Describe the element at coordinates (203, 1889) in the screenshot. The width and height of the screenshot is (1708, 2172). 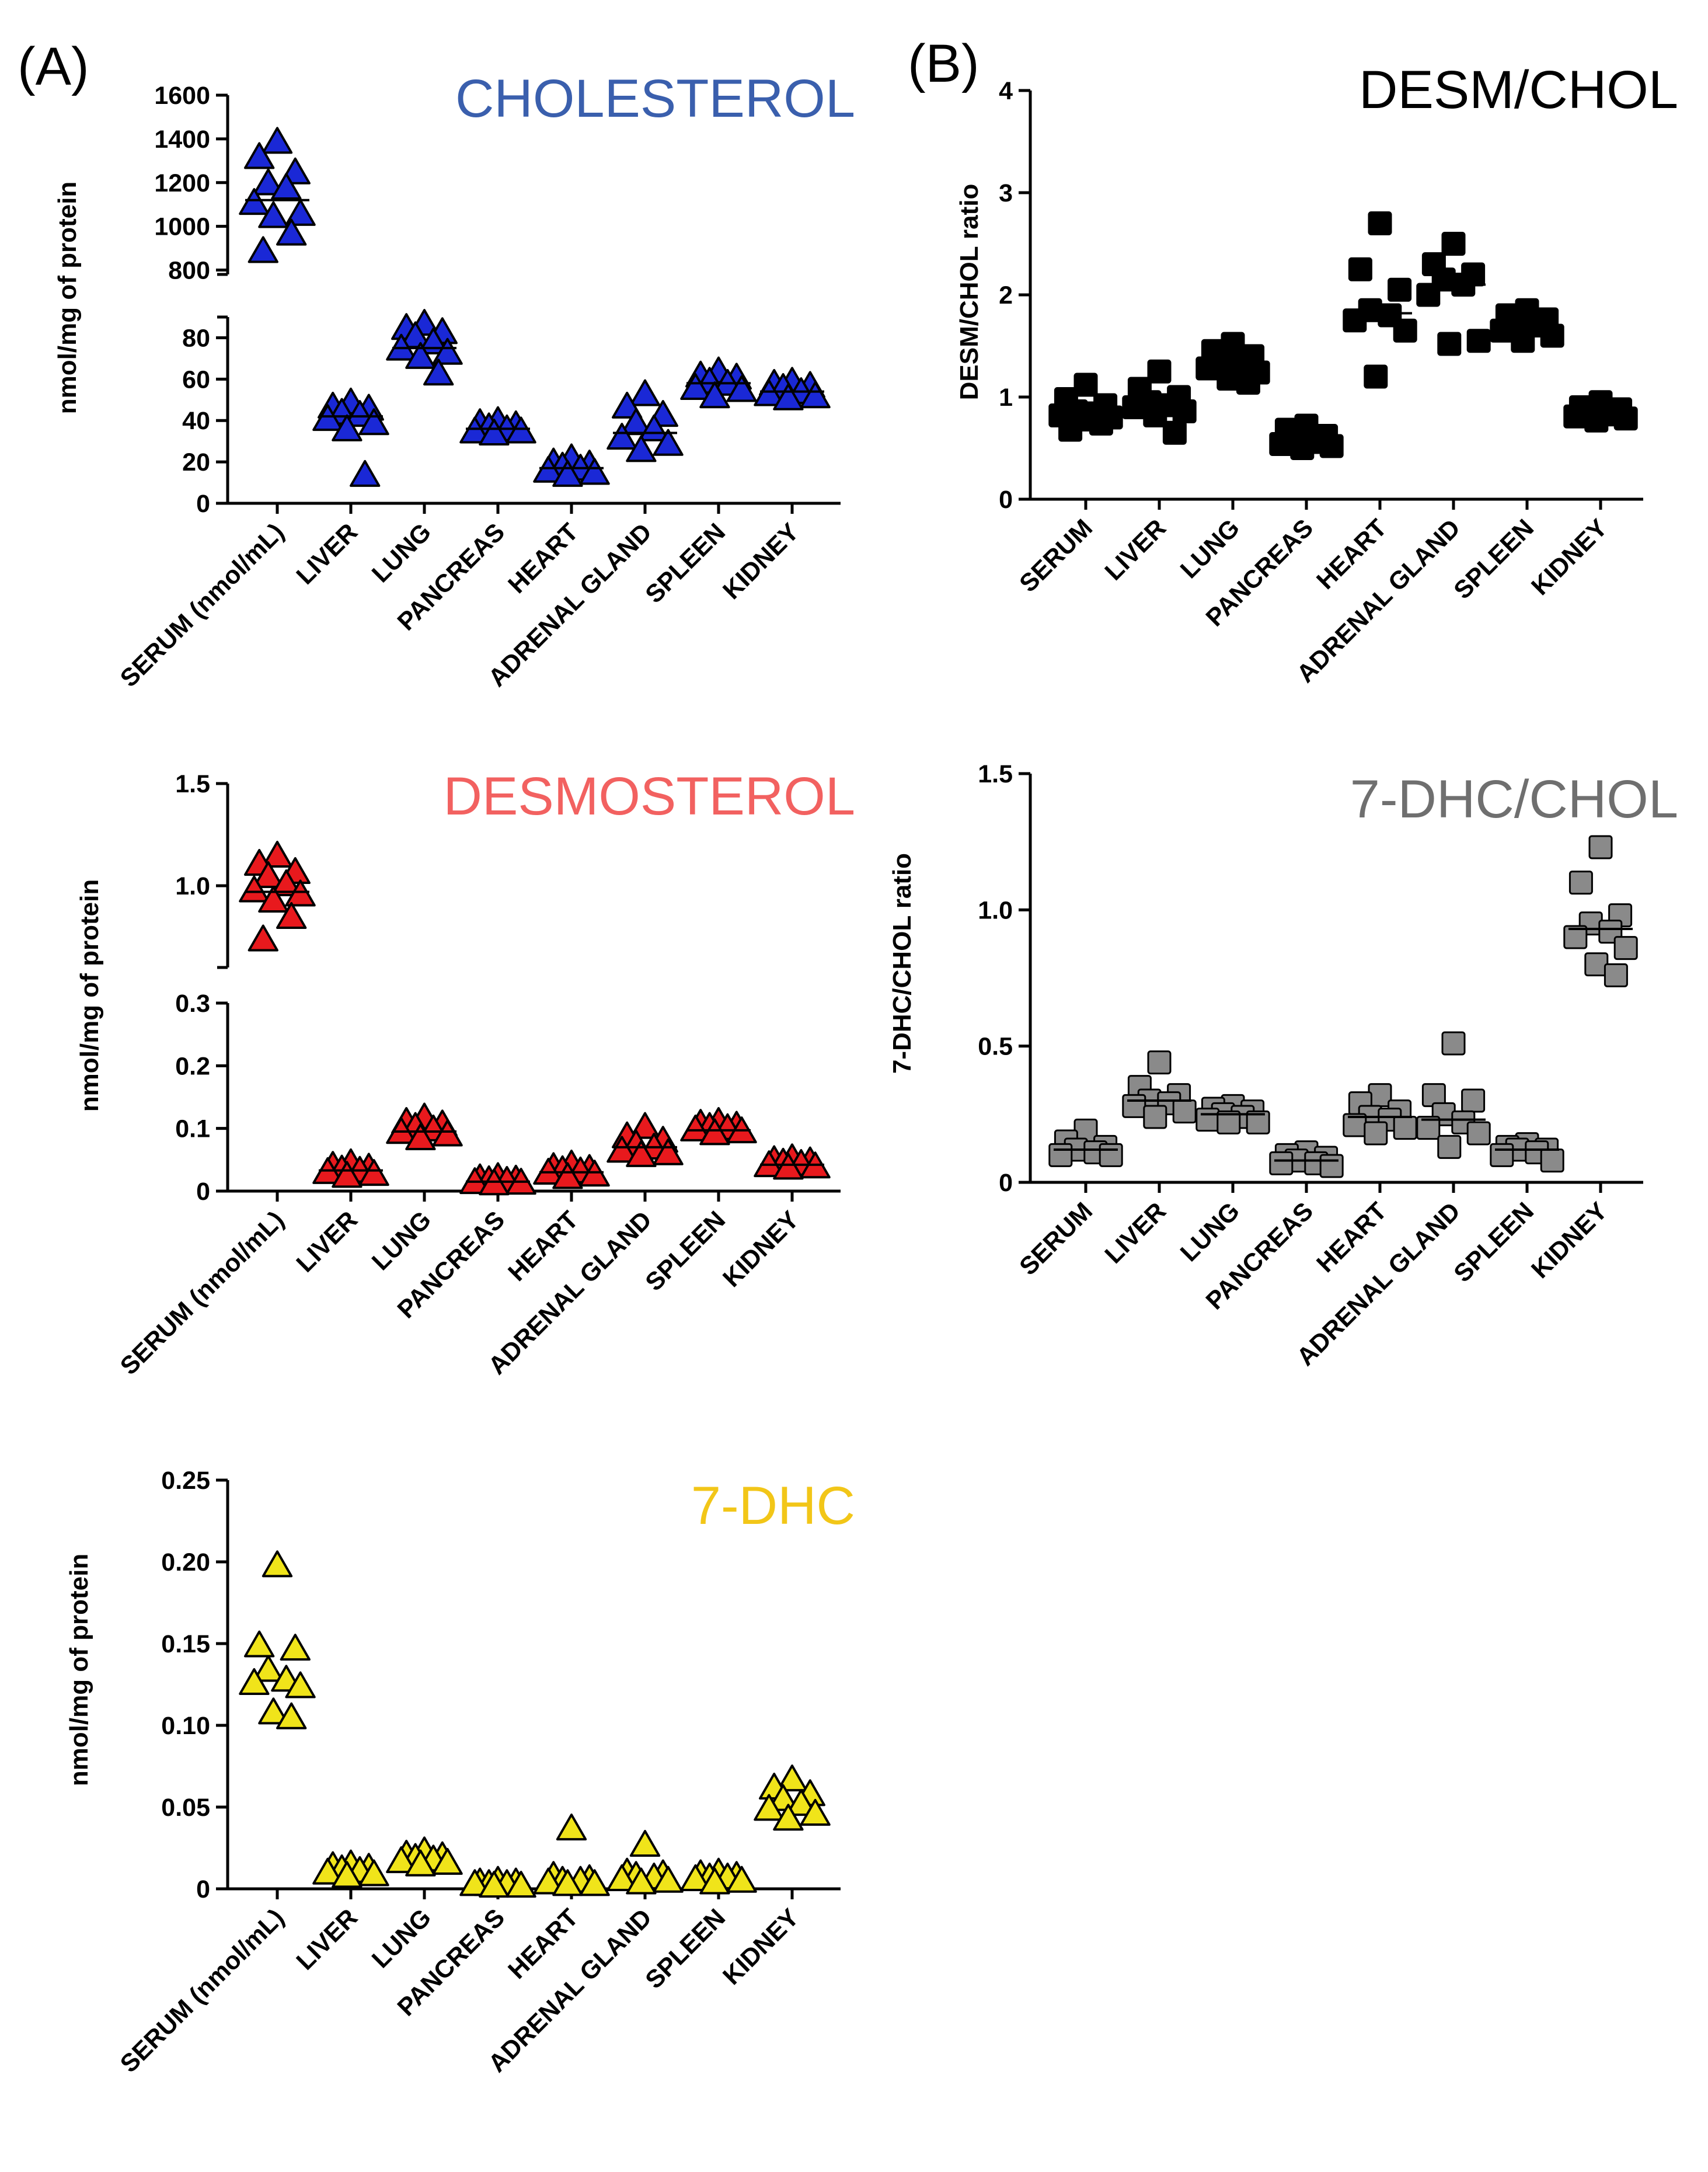
I see `y-tick-label: 0` at that location.